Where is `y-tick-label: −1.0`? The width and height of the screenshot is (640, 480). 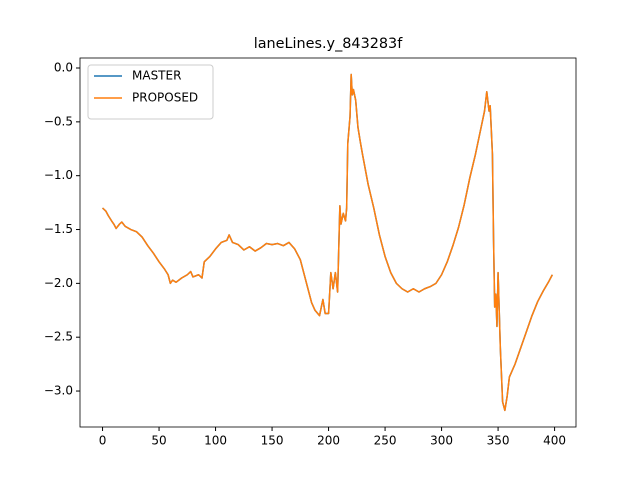 y-tick-label: −1.0 is located at coordinates (58, 175).